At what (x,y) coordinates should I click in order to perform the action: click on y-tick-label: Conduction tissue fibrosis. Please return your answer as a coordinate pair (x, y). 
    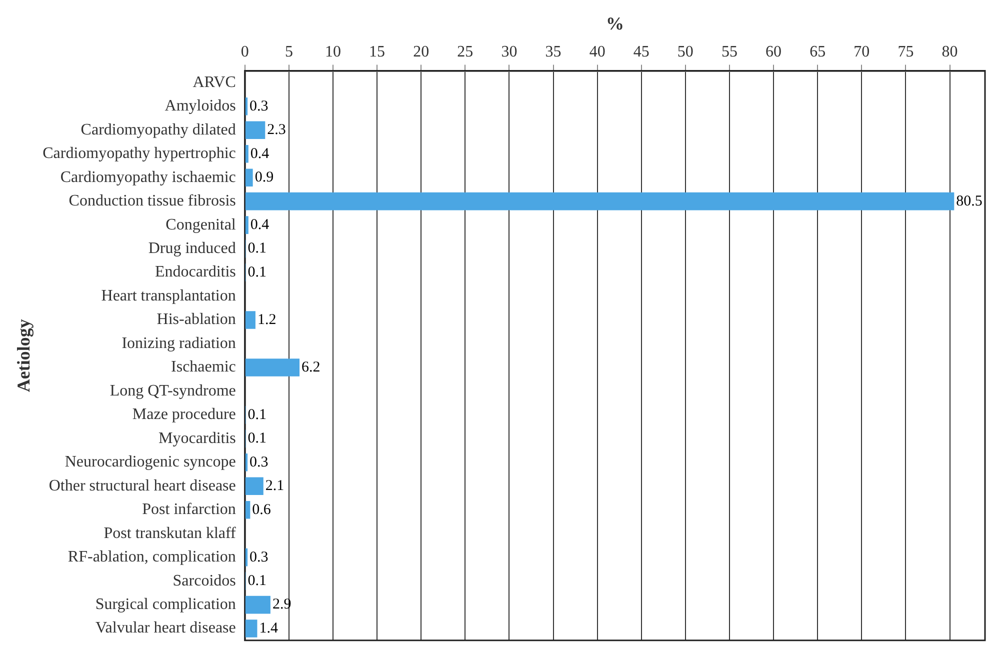
    Looking at the image, I should click on (152, 201).